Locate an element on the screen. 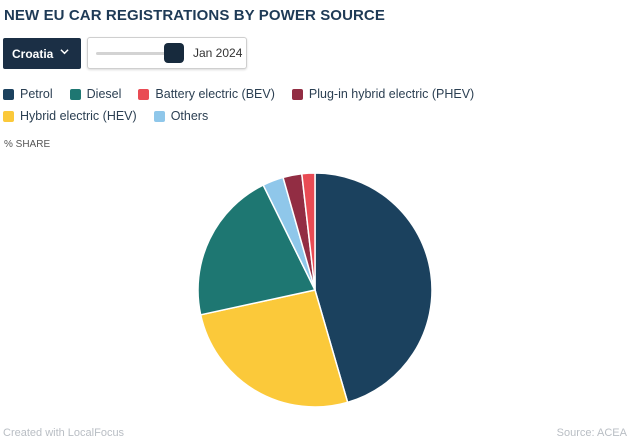 The image size is (634, 448). legend-item: Others is located at coordinates (181, 116).